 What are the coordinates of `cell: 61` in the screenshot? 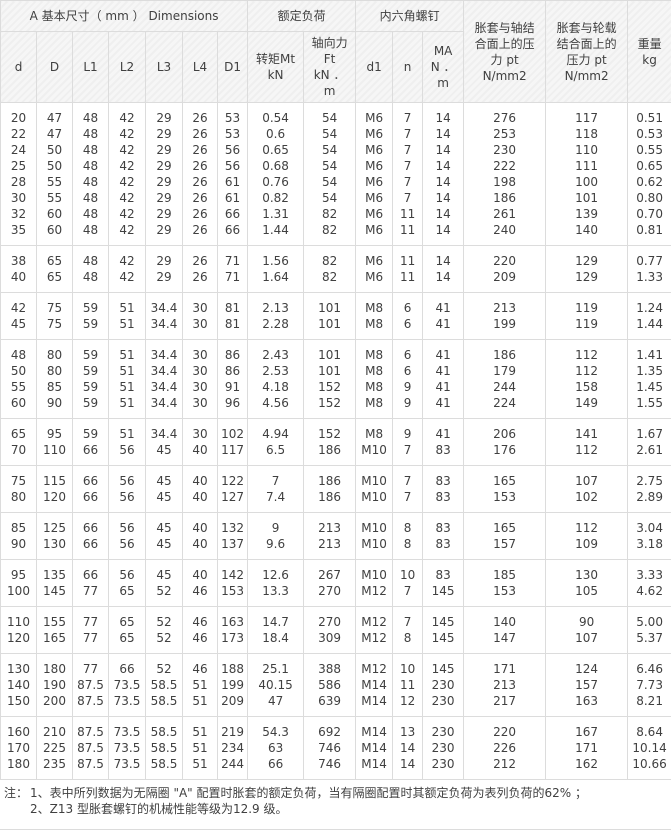 It's located at (232, 198).